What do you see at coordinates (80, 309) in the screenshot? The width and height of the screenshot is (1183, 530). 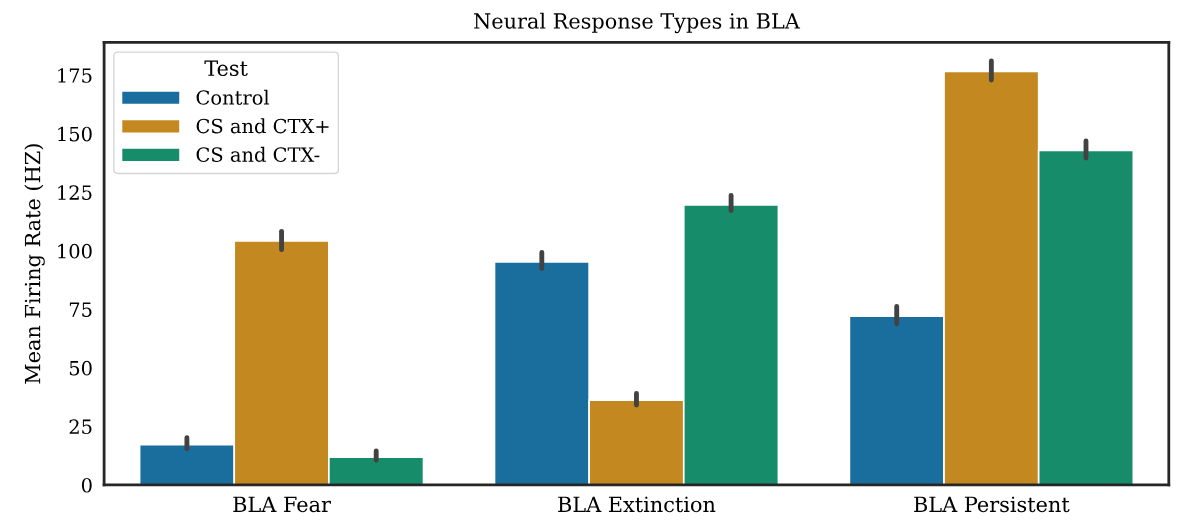 I see `y-tick-label: 75` at bounding box center [80, 309].